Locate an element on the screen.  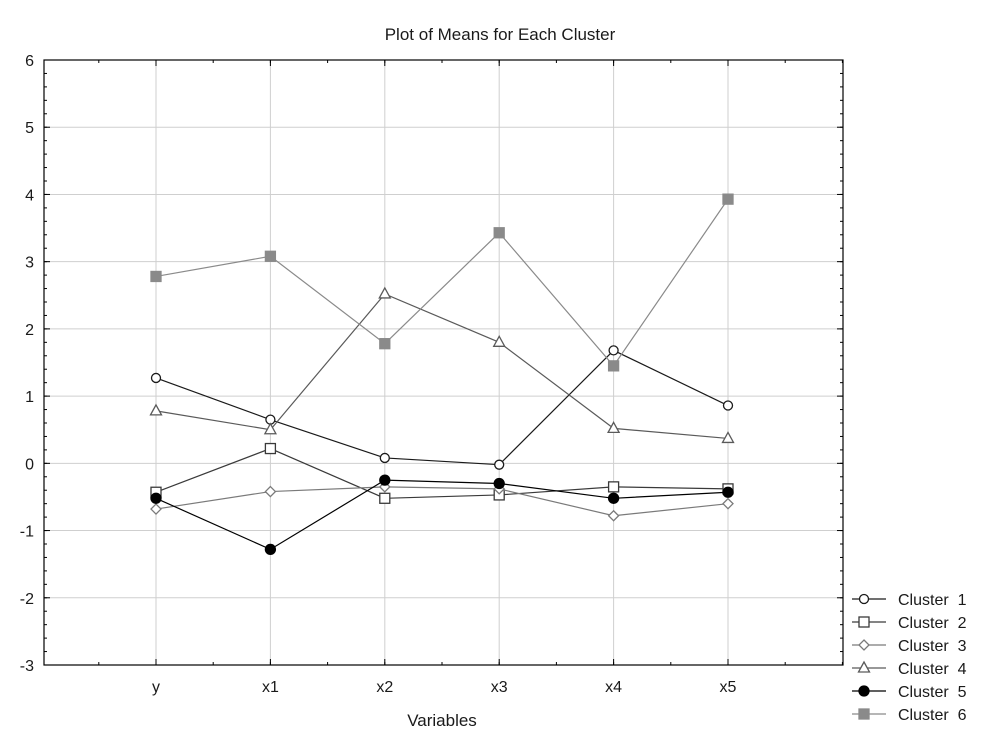
y-tick-label: 5 is located at coordinates (29, 128).